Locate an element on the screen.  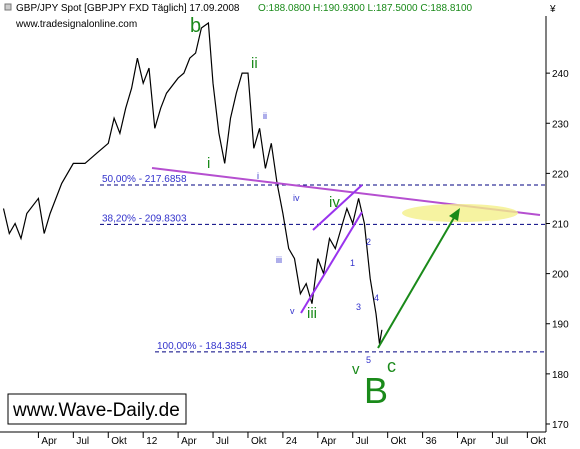
wave-label: c is located at coordinates (391, 366).